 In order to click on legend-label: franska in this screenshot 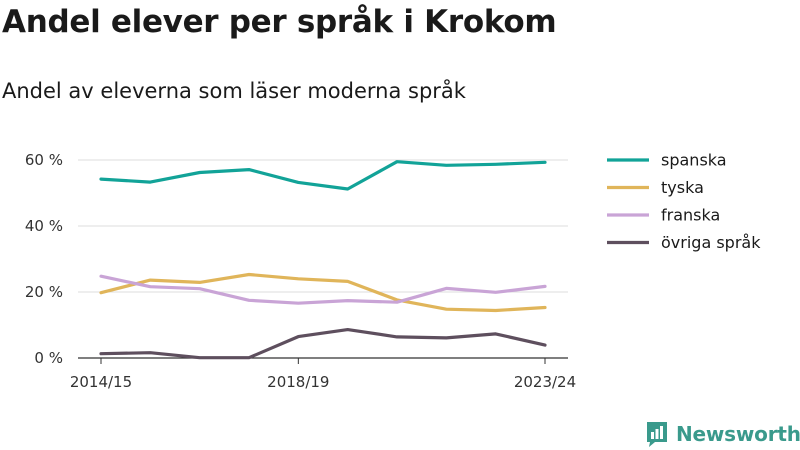, I will do `click(690, 215)`.